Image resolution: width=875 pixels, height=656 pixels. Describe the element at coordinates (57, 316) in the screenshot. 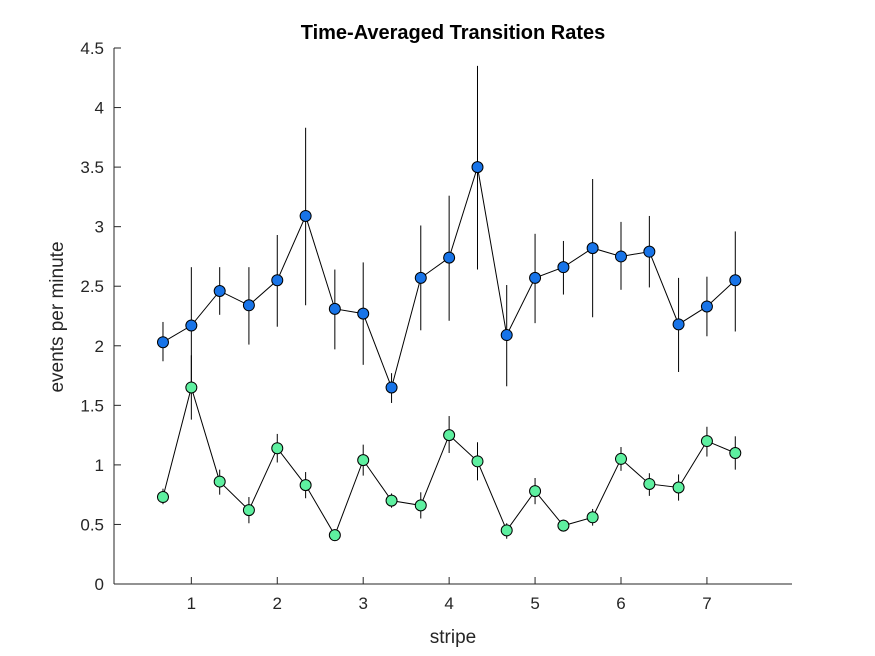

I see `y-axis-label: events per minute` at that location.